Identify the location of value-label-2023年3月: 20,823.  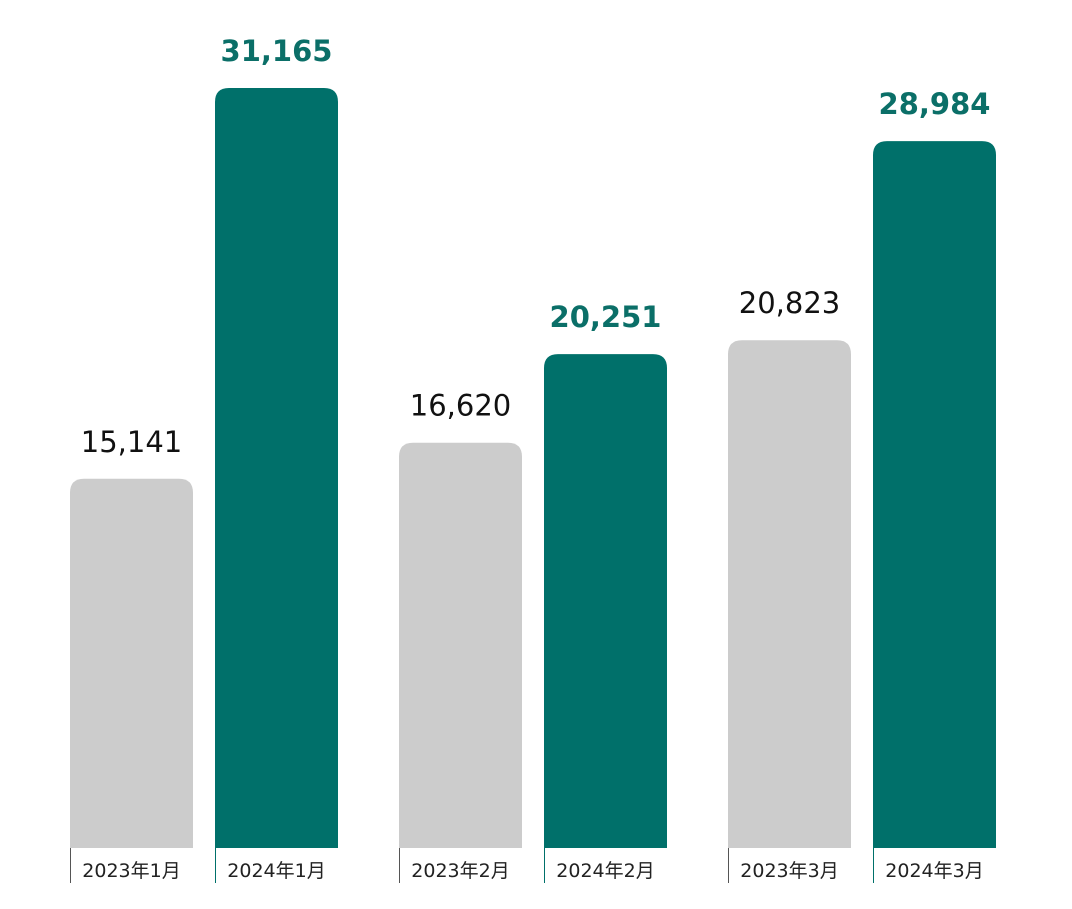
(789, 303).